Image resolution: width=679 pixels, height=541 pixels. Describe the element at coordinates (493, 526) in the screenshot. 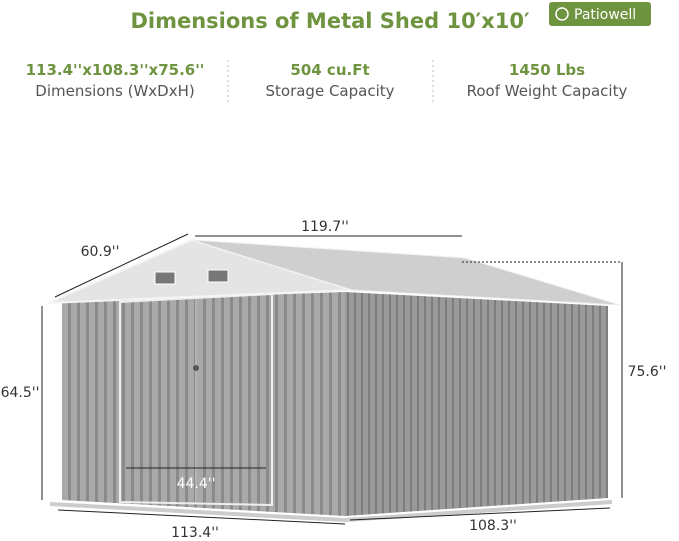

I see `dimension-label: 108.3''` at that location.